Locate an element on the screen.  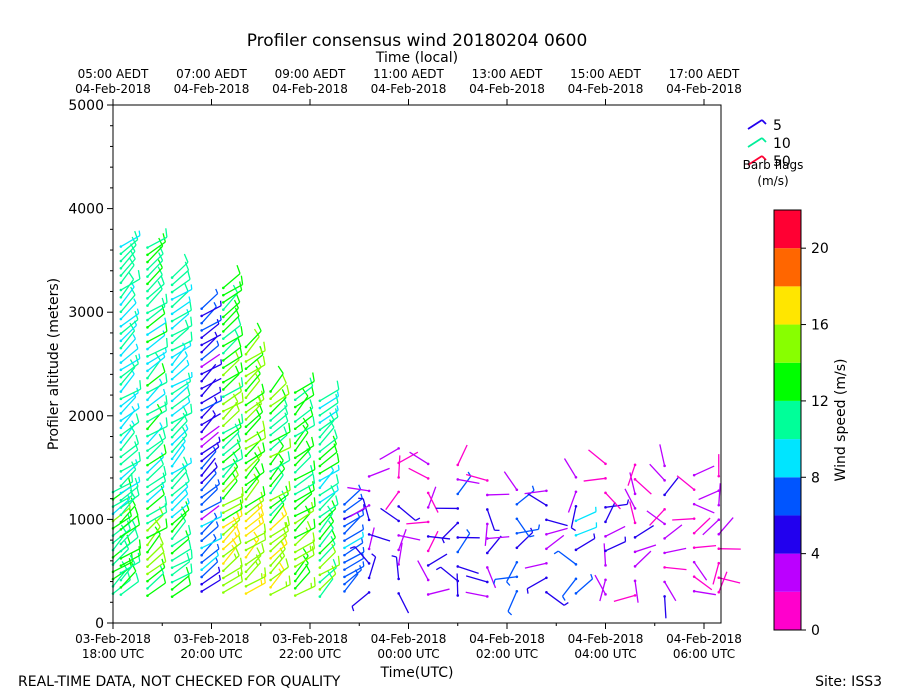
legend-barb-shaft is located at coordinates (755, 142).